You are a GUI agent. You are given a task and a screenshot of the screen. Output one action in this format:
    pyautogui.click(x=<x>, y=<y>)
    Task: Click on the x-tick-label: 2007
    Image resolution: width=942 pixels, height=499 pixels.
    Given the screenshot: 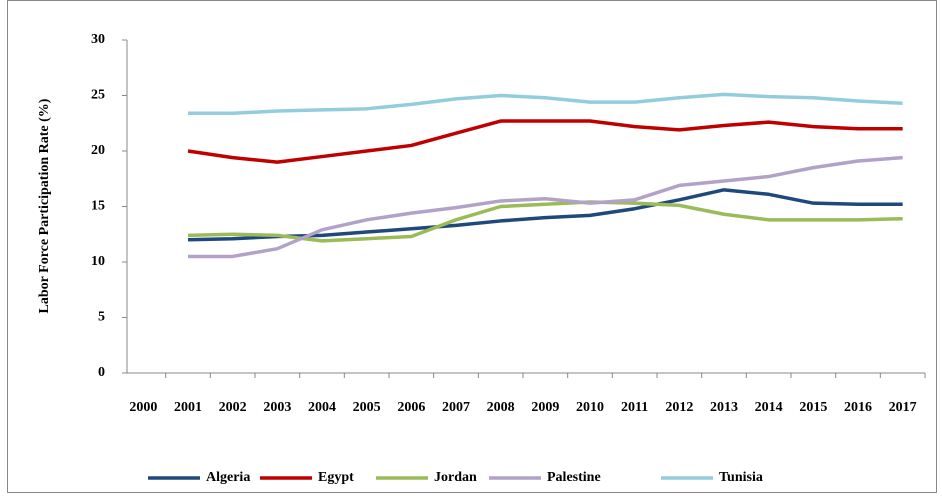 What is the action you would take?
    pyautogui.click(x=456, y=407)
    